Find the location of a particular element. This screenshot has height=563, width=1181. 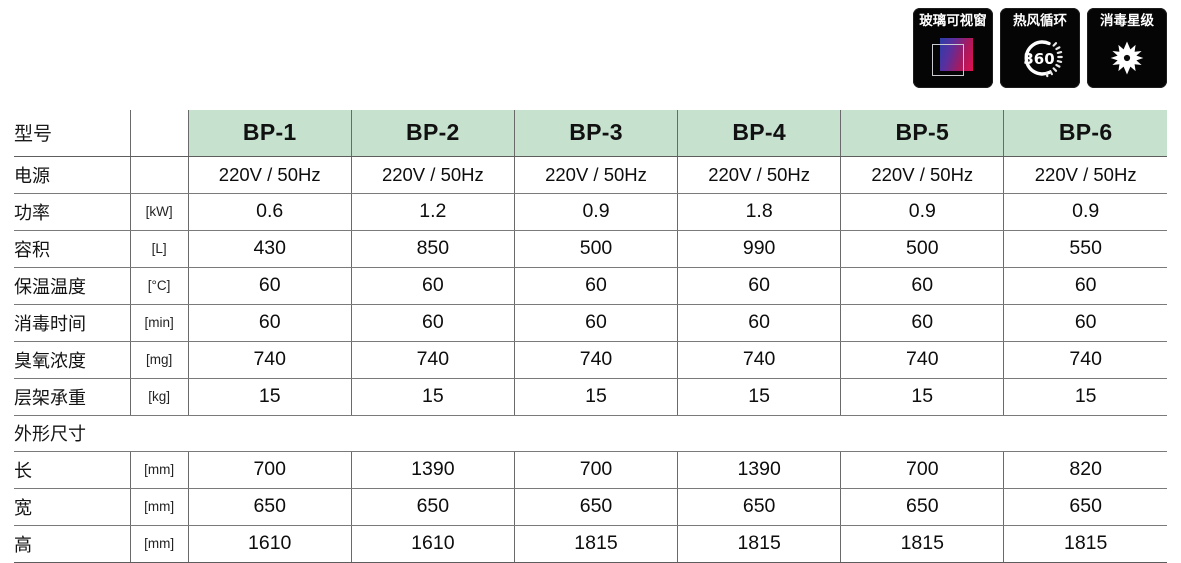

cell-value: 430 is located at coordinates (269, 249).